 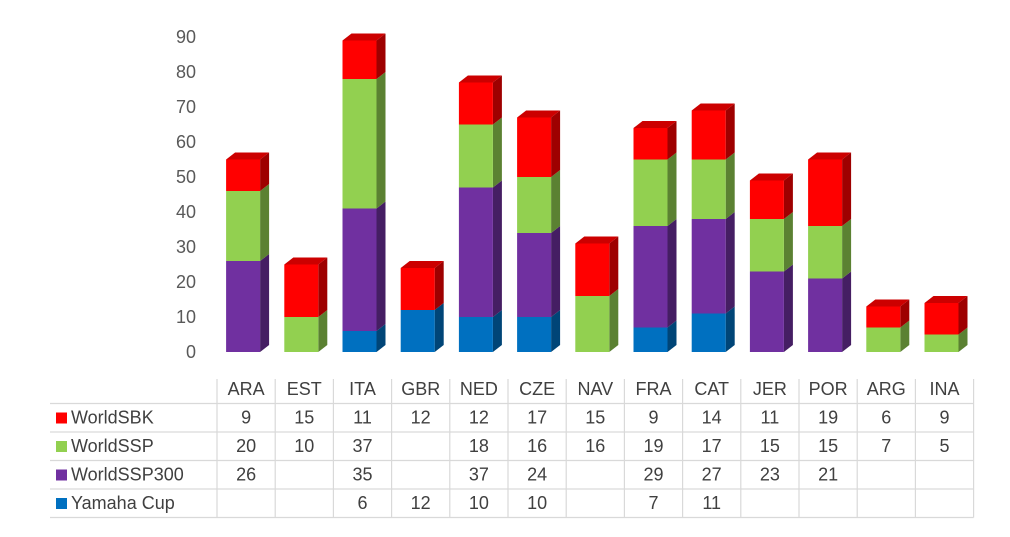 I want to click on x-tick-label: JER, so click(x=770, y=389).